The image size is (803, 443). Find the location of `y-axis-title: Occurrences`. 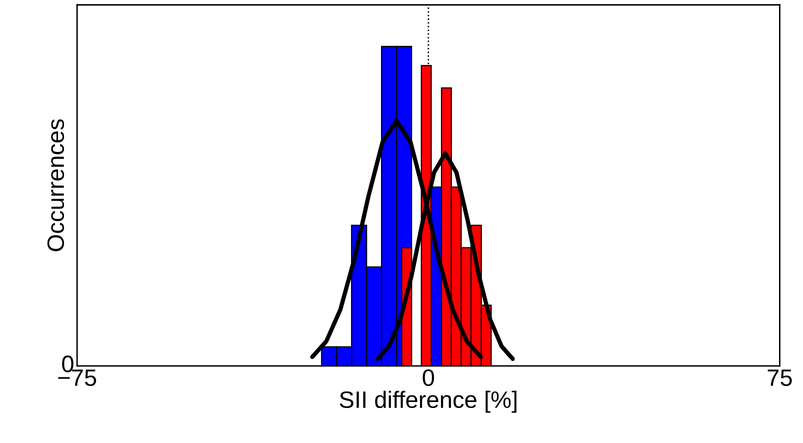

y-axis-title: Occurrences is located at coordinates (55, 185).